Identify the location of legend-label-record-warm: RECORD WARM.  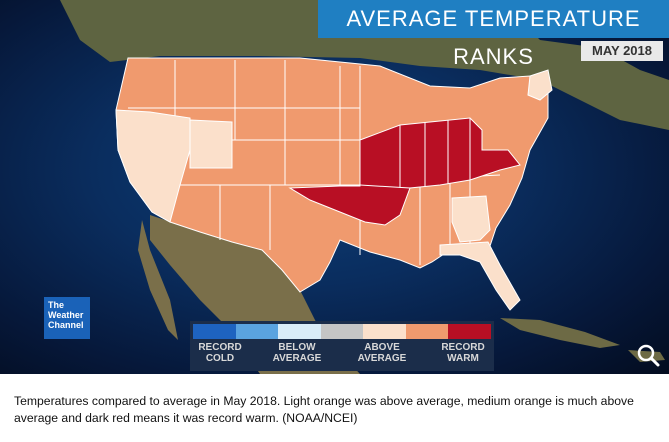
(463, 353).